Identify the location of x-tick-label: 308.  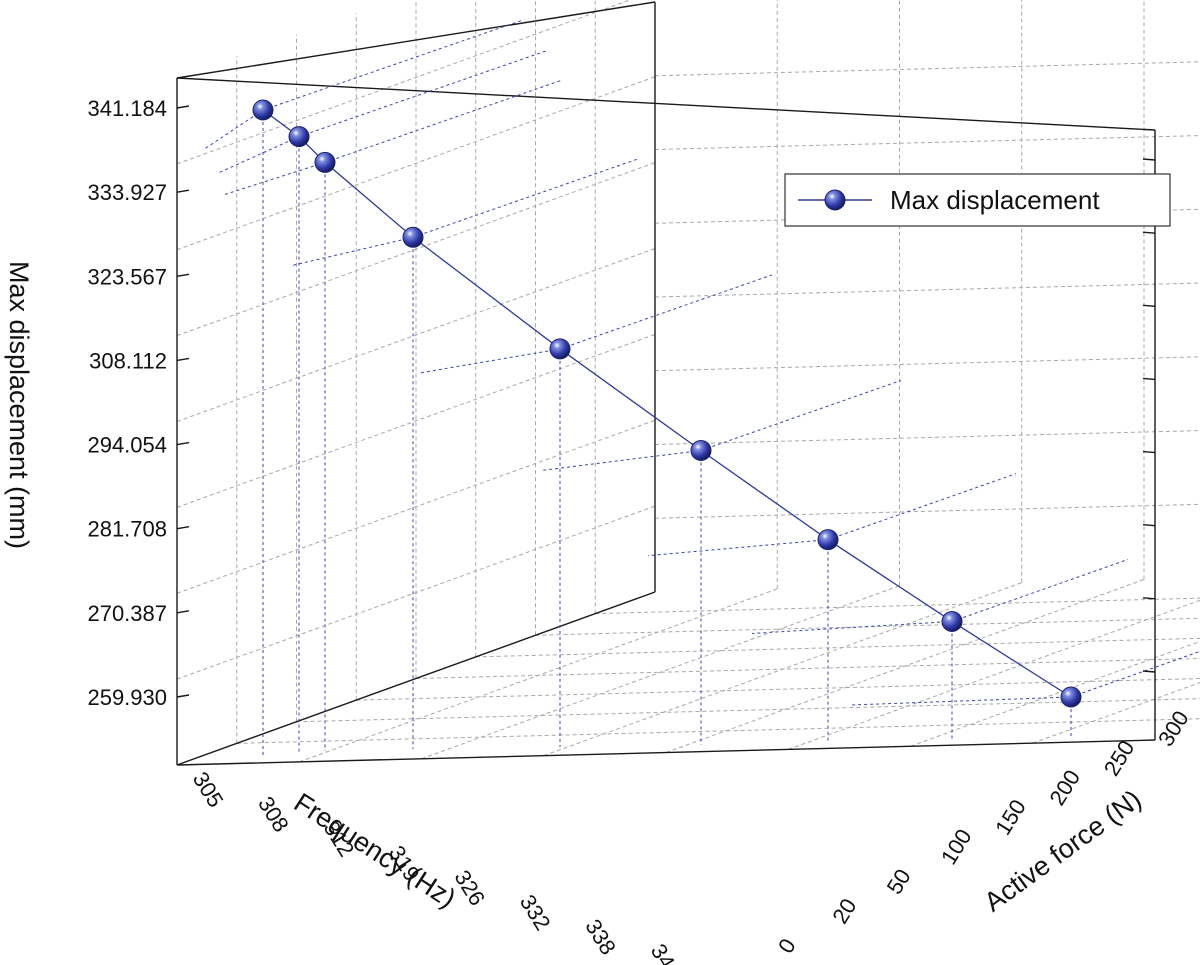
(273, 814).